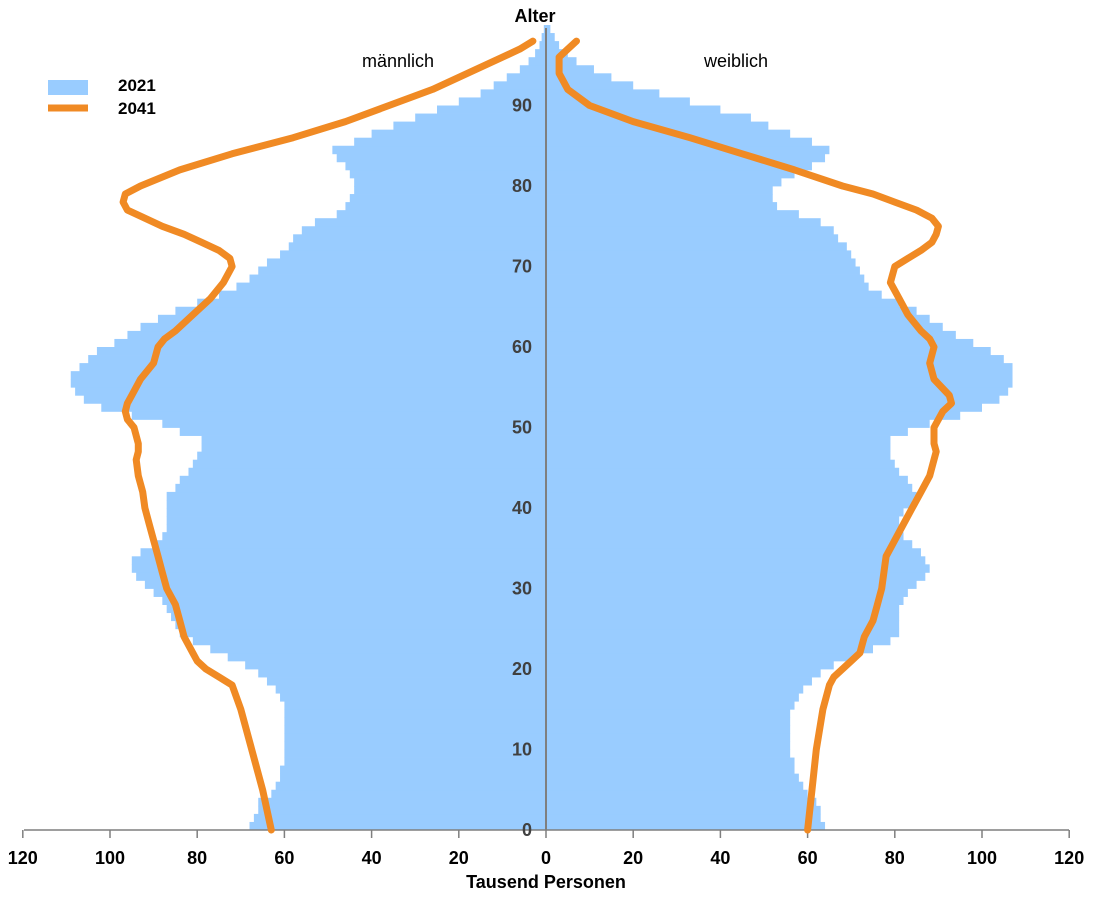  What do you see at coordinates (522, 186) in the screenshot?
I see `age-tick-label: 80` at bounding box center [522, 186].